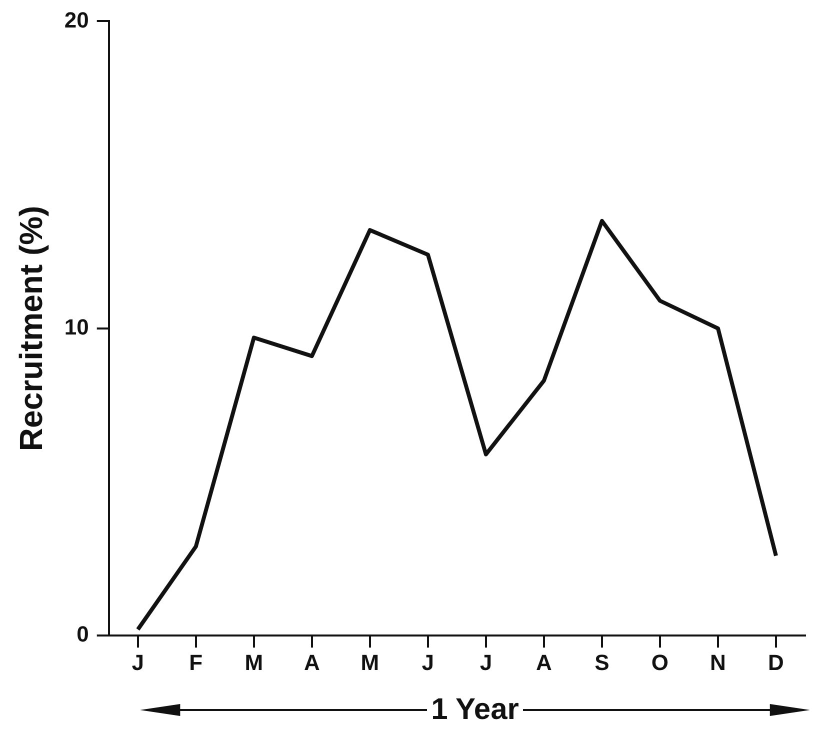 This screenshot has width=815, height=733. I want to click on x-tick-label: N, so click(718, 662).